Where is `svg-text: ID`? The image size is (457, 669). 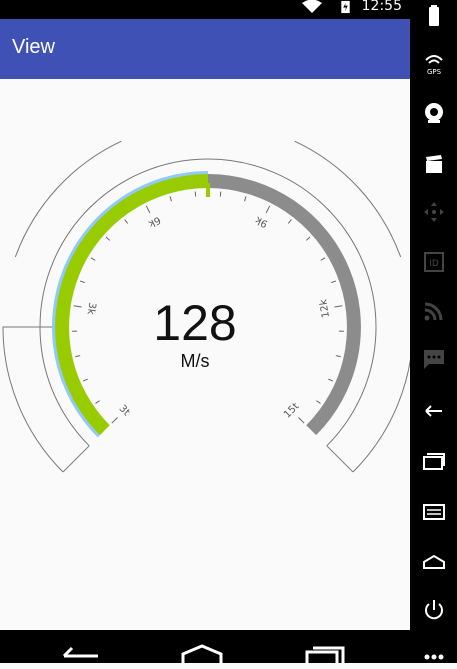 svg-text: ID is located at coordinates (434, 264).